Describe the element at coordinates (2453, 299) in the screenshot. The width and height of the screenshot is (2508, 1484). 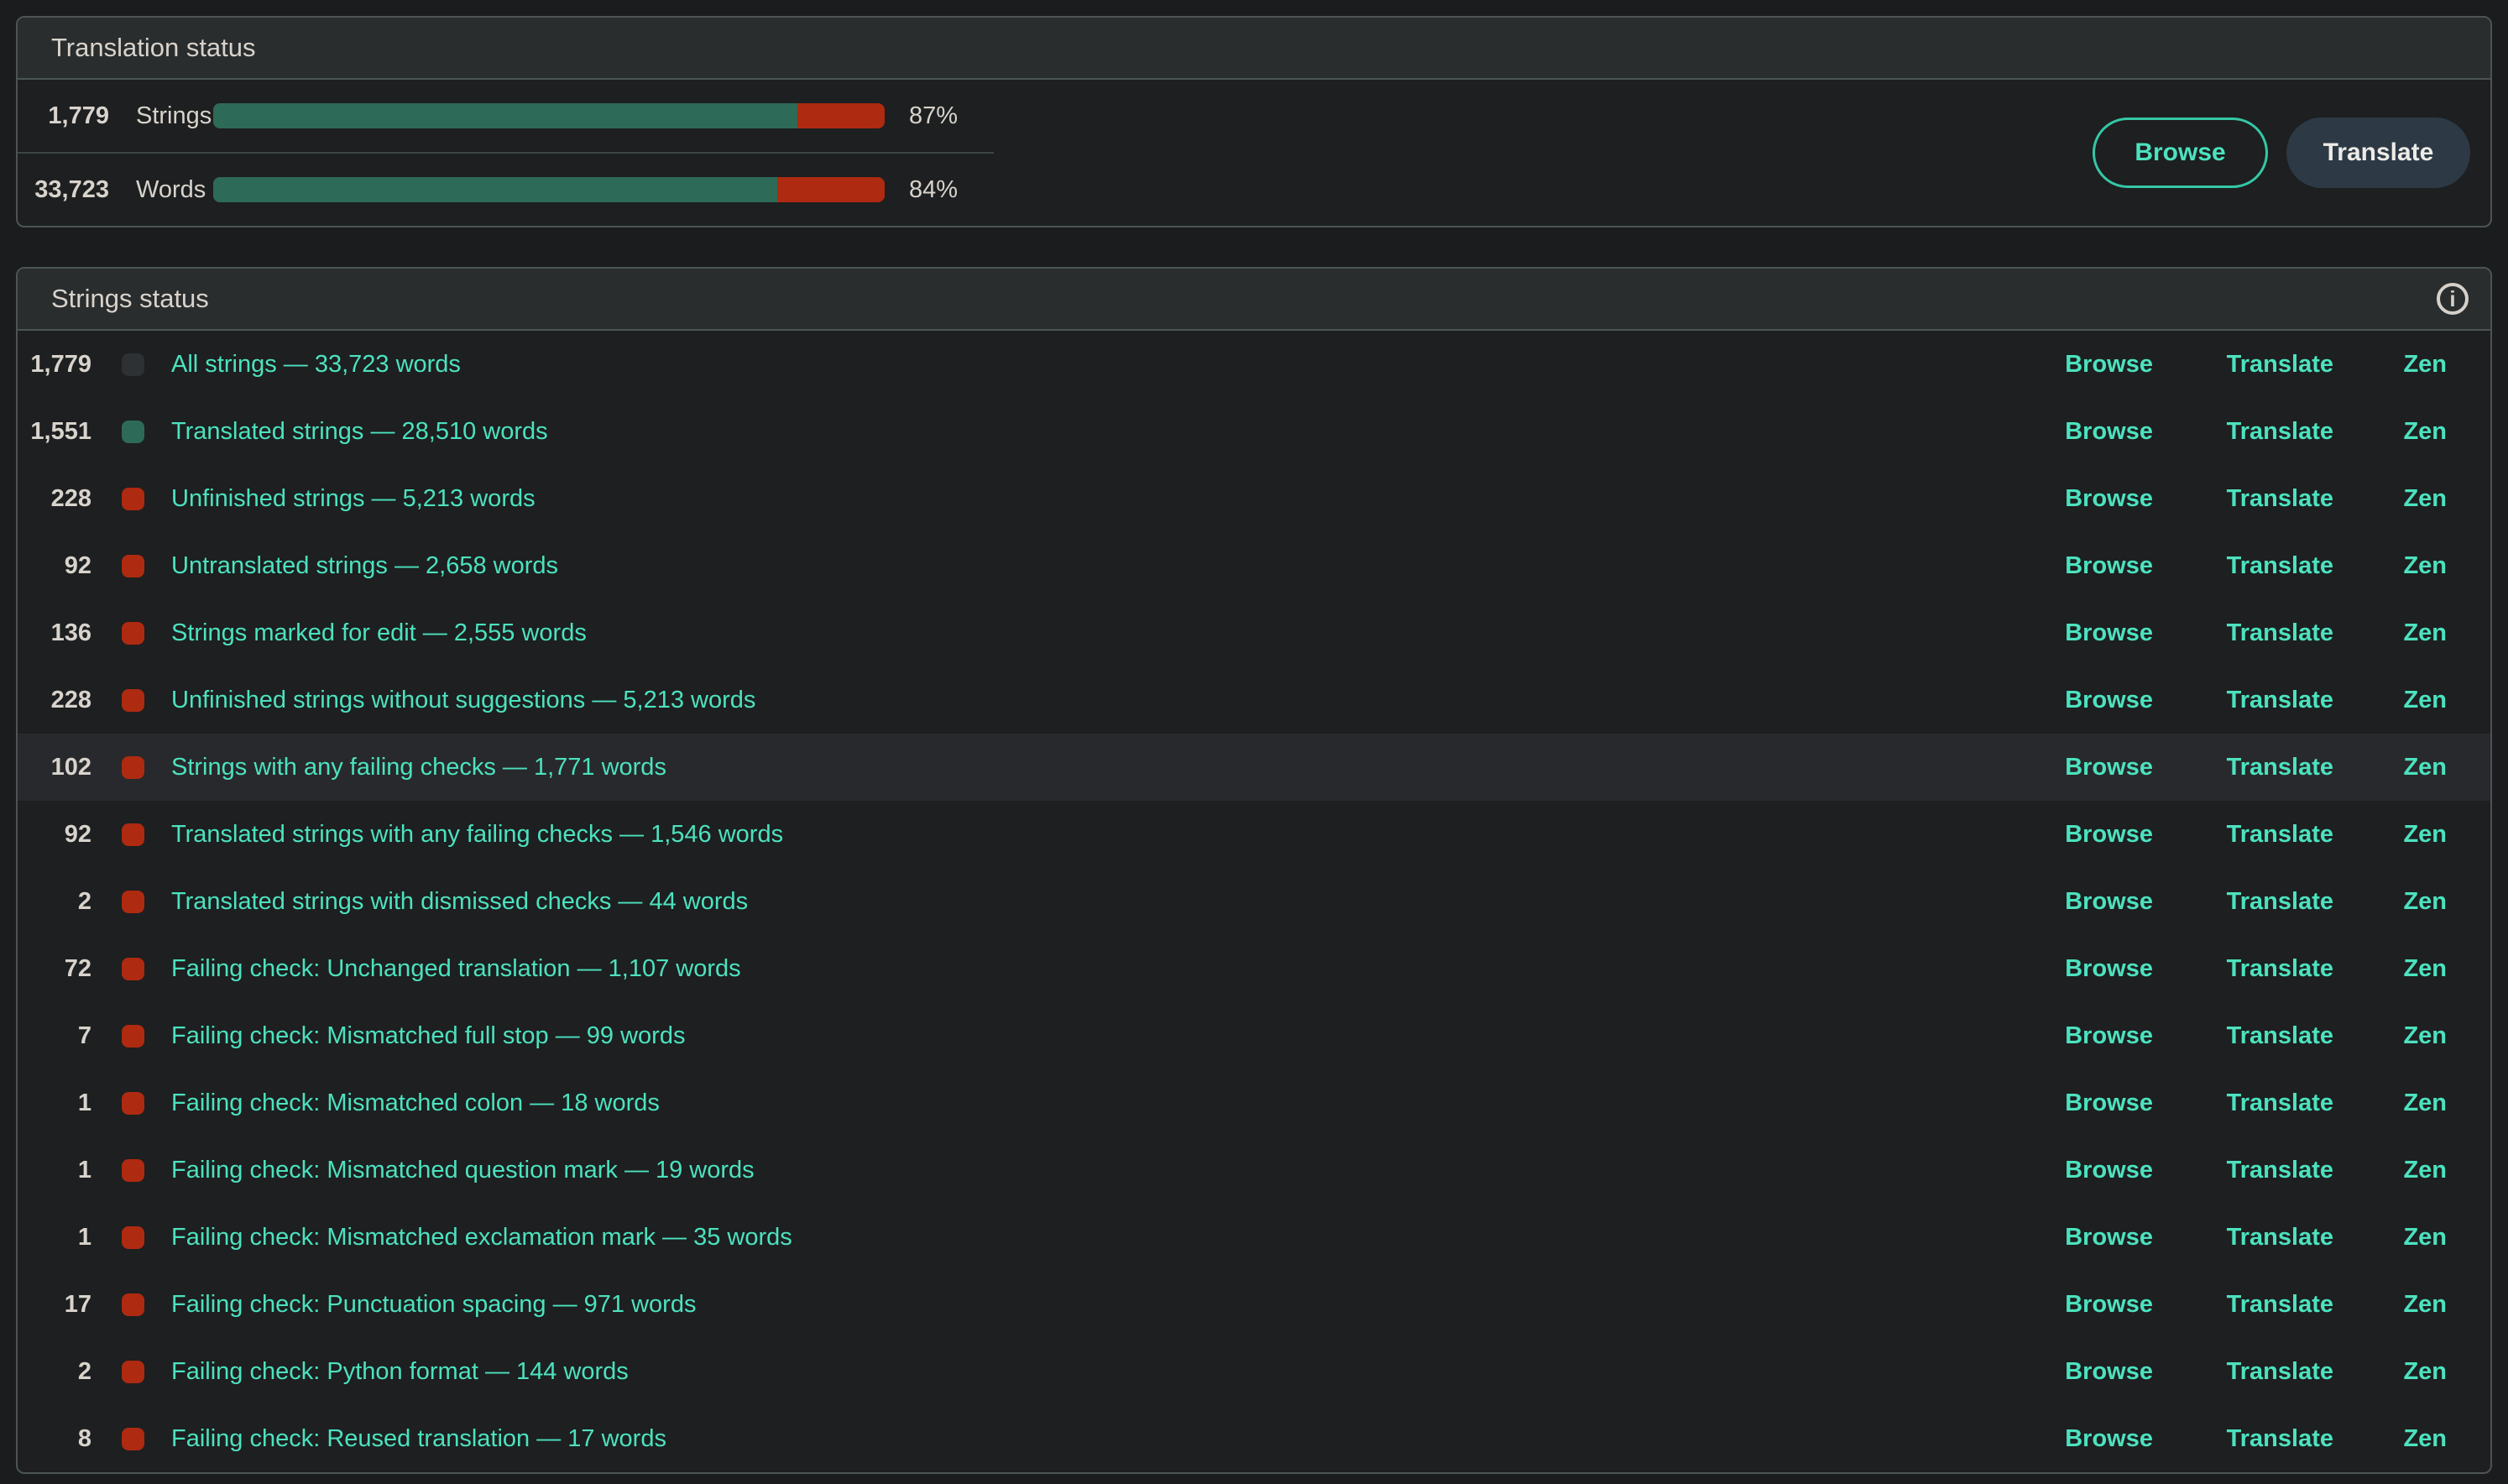
I see `info-icon: i` at that location.